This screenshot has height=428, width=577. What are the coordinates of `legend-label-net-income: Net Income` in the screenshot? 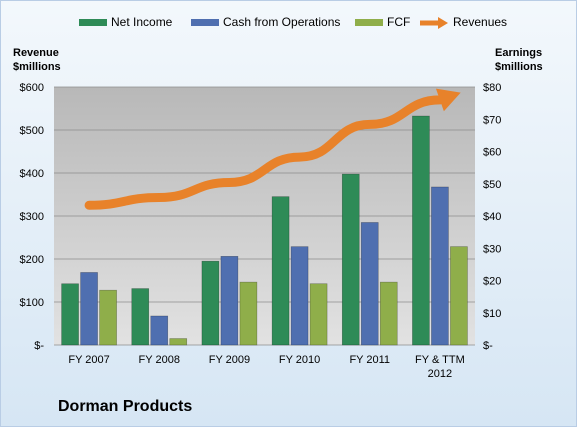 It's located at (142, 22).